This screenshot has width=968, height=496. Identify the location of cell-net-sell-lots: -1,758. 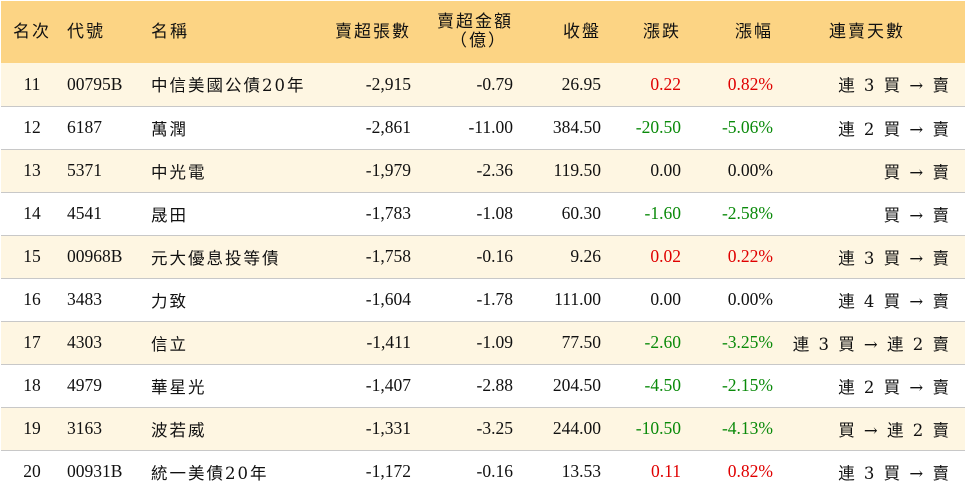
(375, 257).